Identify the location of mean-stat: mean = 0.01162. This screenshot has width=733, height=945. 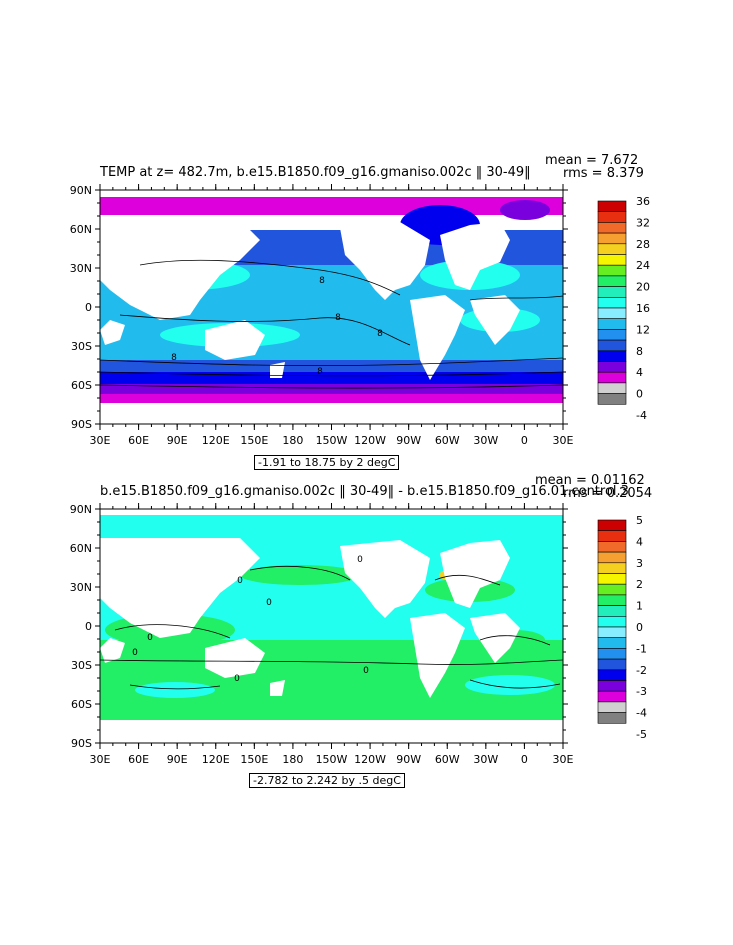
(590, 480).